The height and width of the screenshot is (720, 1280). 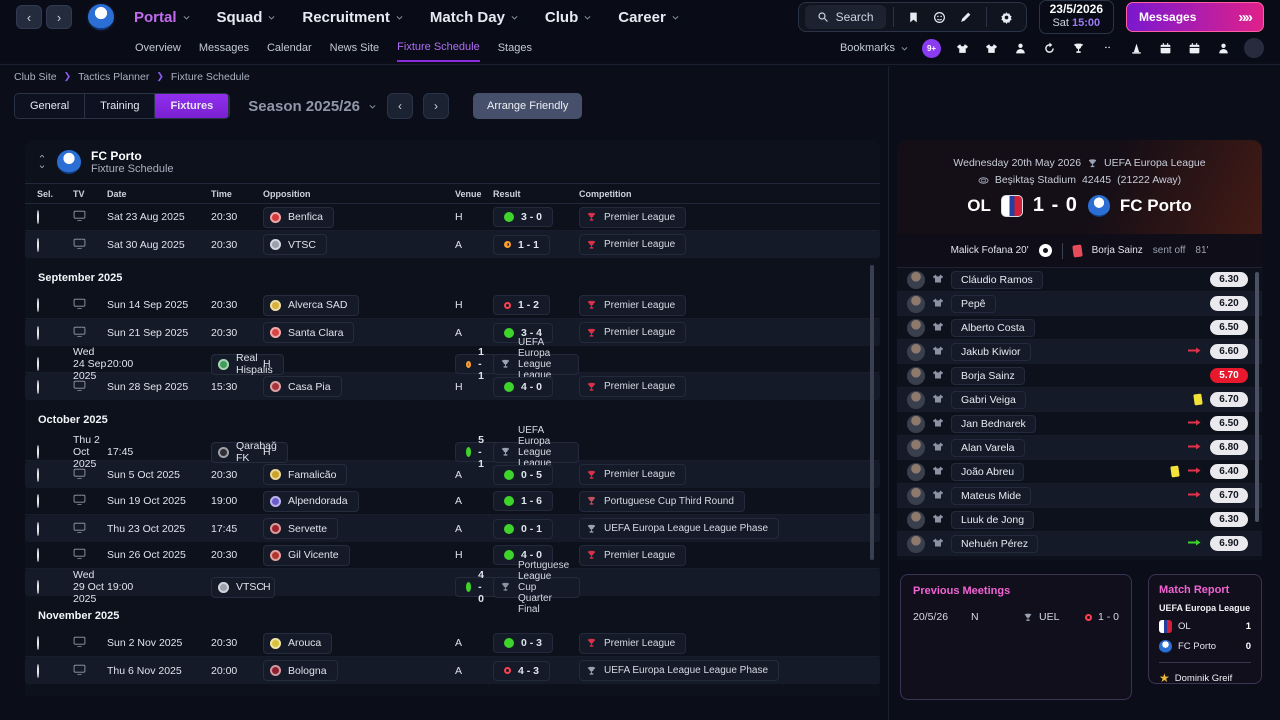 I want to click on assistant-icon, so click(x=940, y=17).